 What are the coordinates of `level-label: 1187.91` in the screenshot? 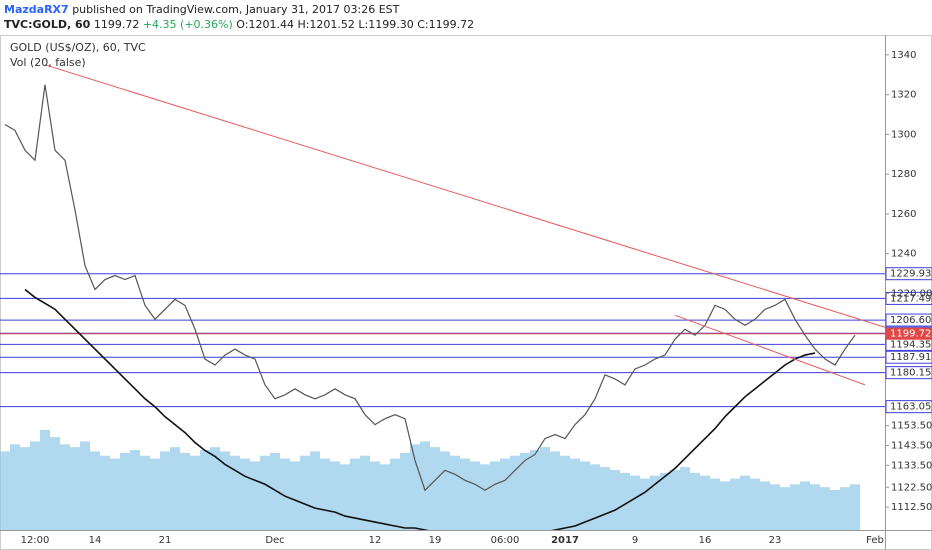 It's located at (910, 357).